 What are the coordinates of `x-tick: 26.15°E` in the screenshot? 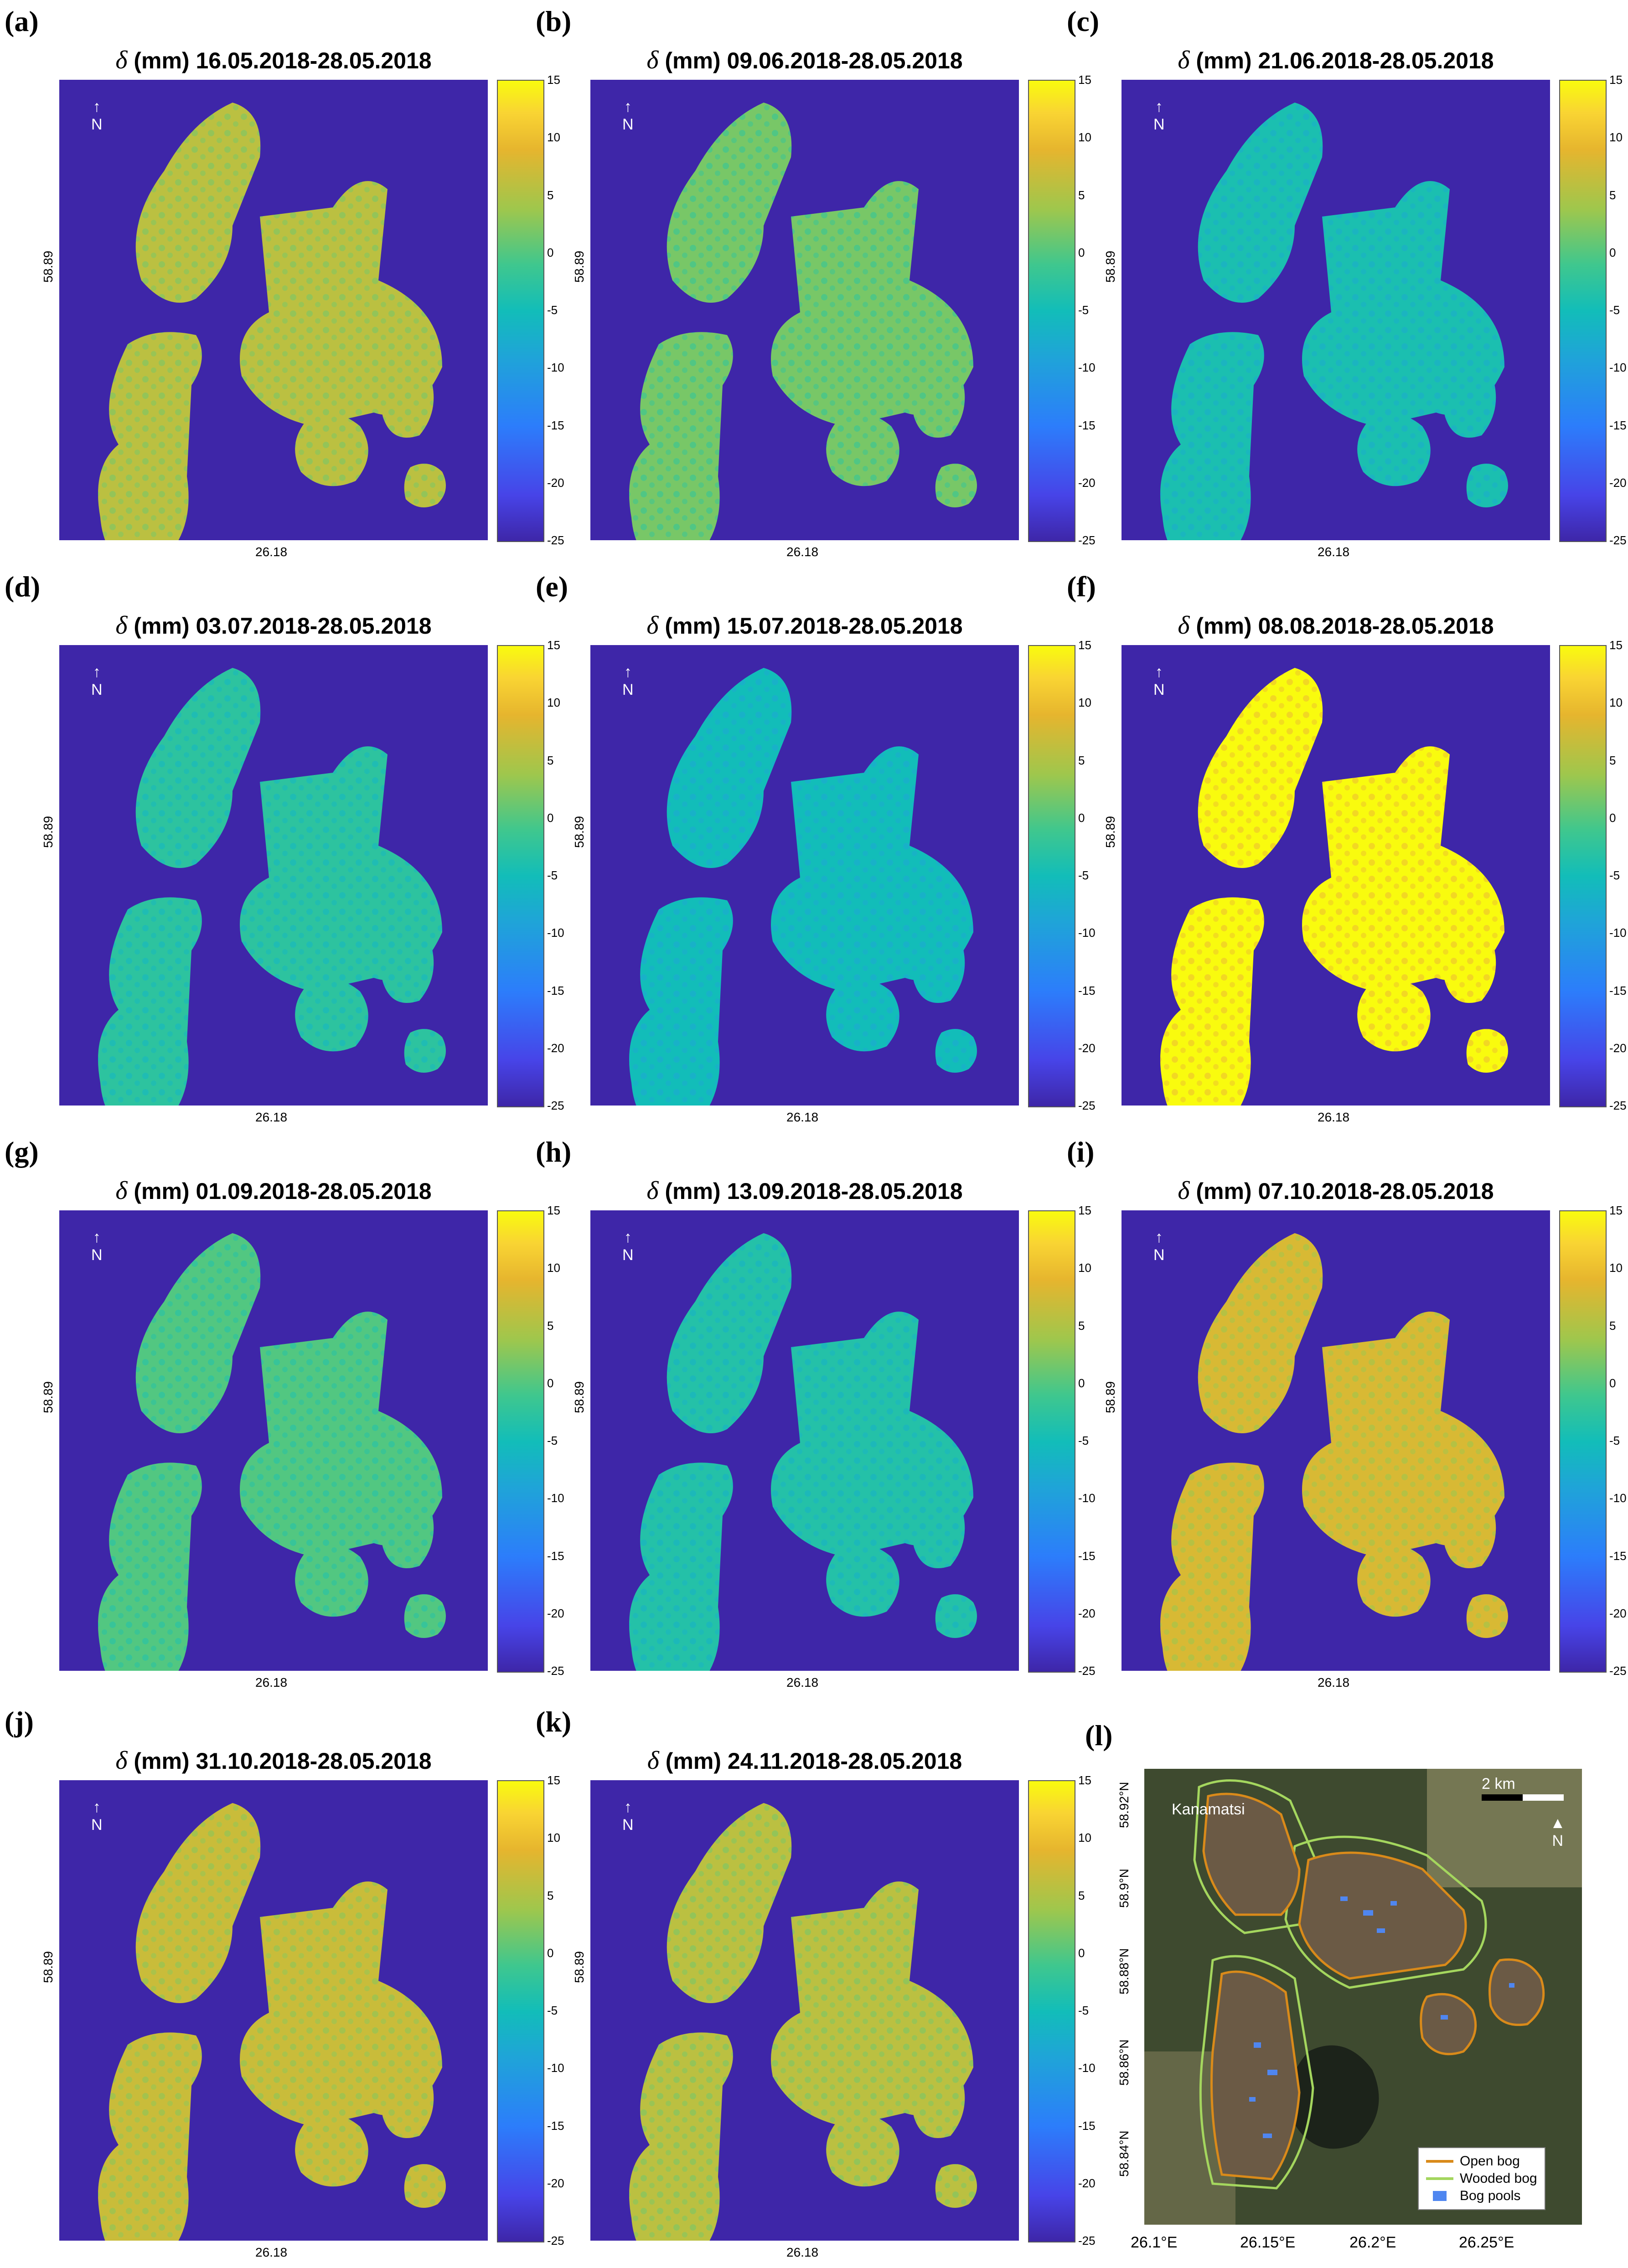 It's located at (1268, 2242).